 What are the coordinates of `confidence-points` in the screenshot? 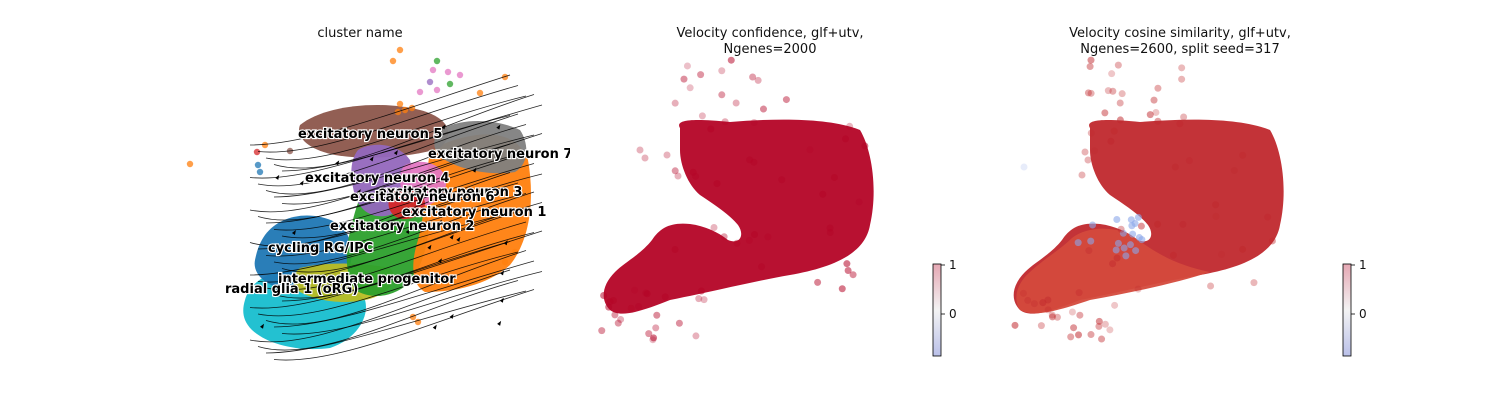 It's located at (736, 200).